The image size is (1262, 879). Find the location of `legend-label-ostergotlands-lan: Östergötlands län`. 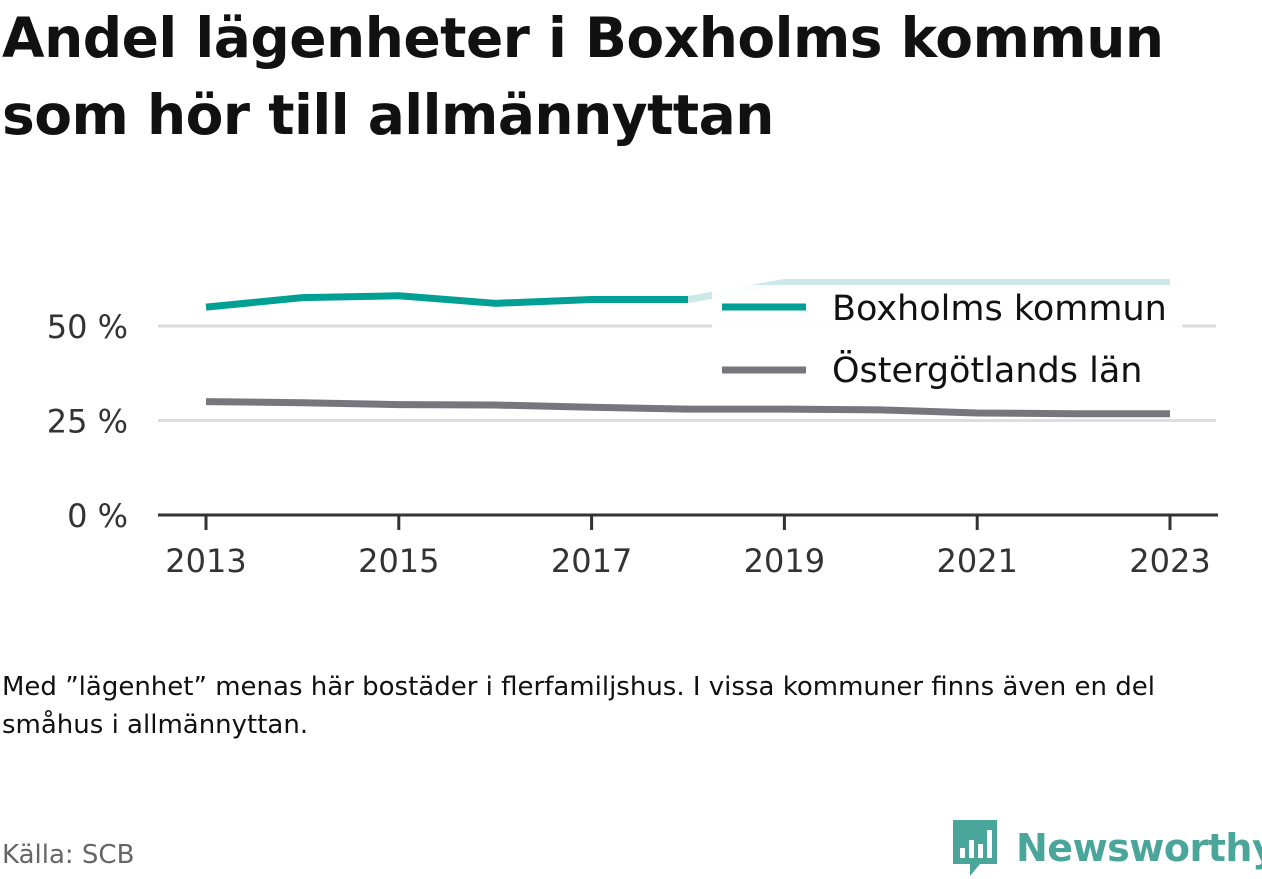

legend-label-ostergotlands-lan: Östergötlands län is located at coordinates (987, 370).